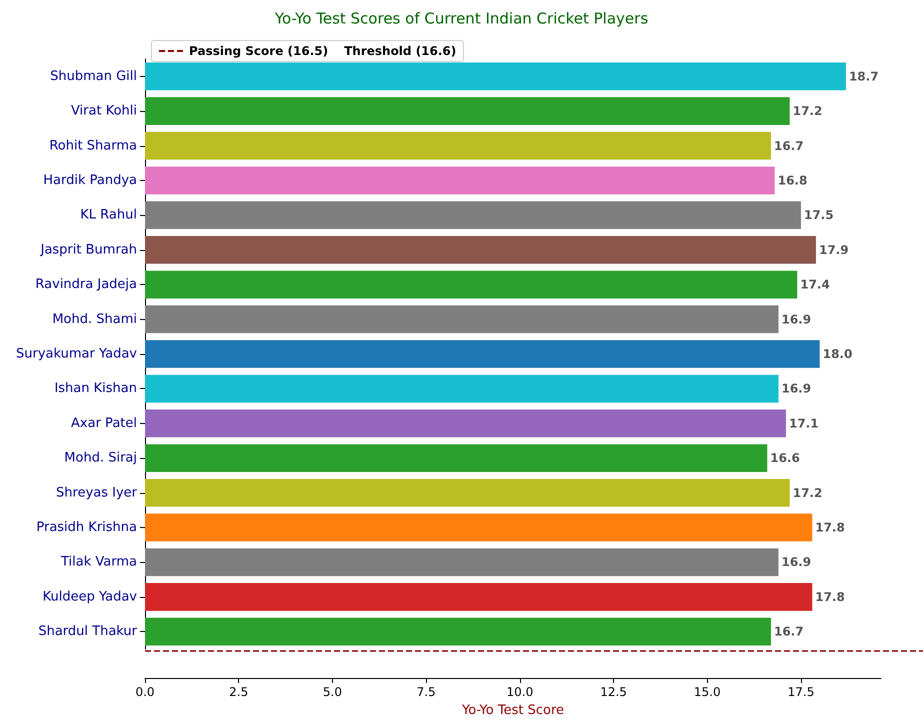 The image size is (923, 722). What do you see at coordinates (833, 249) in the screenshot?
I see `data-label: 17.9` at bounding box center [833, 249].